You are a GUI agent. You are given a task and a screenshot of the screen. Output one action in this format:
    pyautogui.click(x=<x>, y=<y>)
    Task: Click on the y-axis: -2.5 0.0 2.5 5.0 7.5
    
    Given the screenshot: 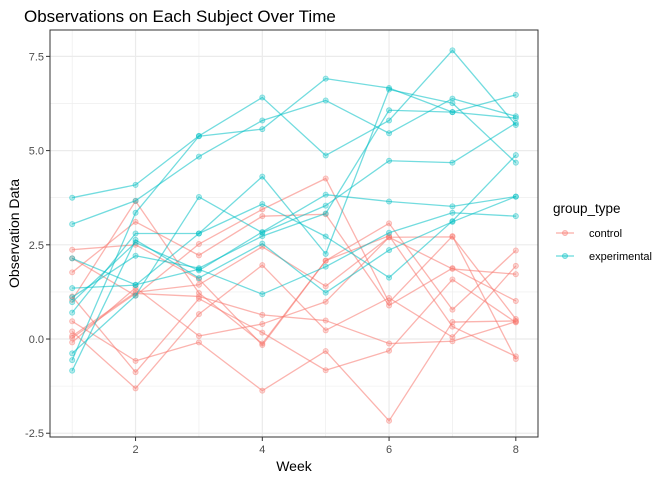 What is the action you would take?
    pyautogui.click(x=37, y=245)
    